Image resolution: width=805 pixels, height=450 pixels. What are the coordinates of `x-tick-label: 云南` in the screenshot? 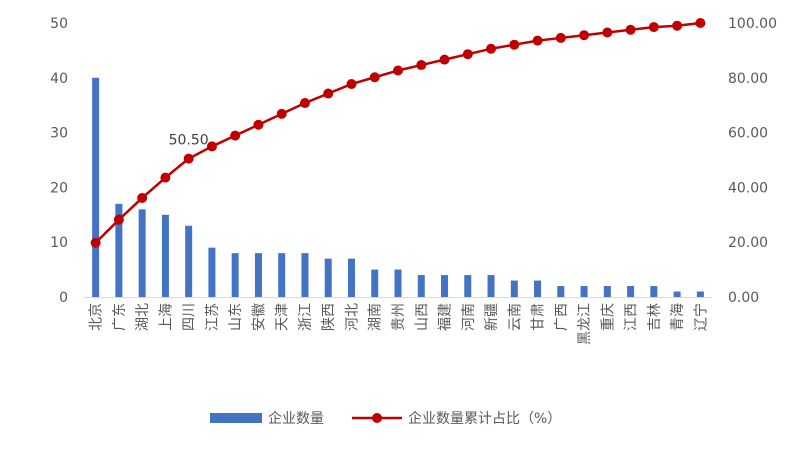 It's located at (515, 317).